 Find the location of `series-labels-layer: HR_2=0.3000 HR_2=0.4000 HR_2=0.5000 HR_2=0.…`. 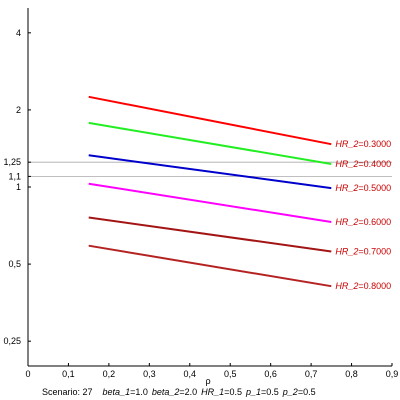

series-labels-layer: HR_2=0.3000 HR_2=0.4000 HR_2=0.5000 HR_2=0.… is located at coordinates (363, 215).